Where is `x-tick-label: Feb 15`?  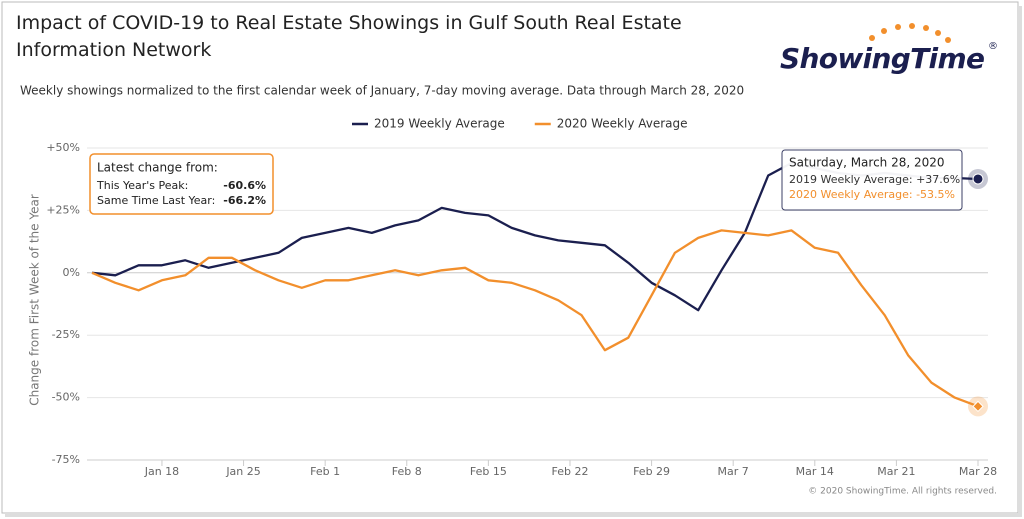
x-tick-label: Feb 15 is located at coordinates (488, 471).